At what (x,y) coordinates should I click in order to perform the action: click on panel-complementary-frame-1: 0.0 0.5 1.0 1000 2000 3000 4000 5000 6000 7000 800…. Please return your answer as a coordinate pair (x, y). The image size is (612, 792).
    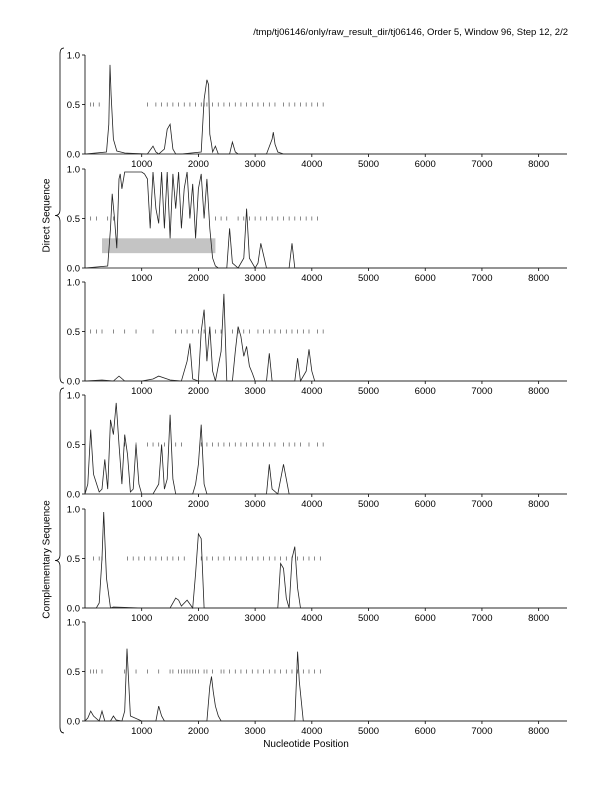
    Looking at the image, I should click on (317, 450).